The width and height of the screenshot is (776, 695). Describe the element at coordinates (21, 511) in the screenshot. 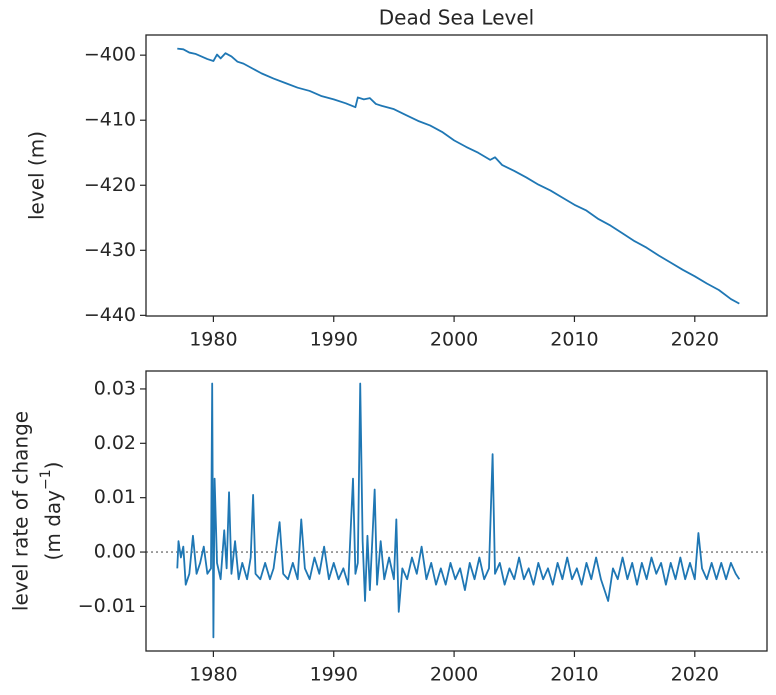

I see `y-axis-label: level rate of change` at that location.